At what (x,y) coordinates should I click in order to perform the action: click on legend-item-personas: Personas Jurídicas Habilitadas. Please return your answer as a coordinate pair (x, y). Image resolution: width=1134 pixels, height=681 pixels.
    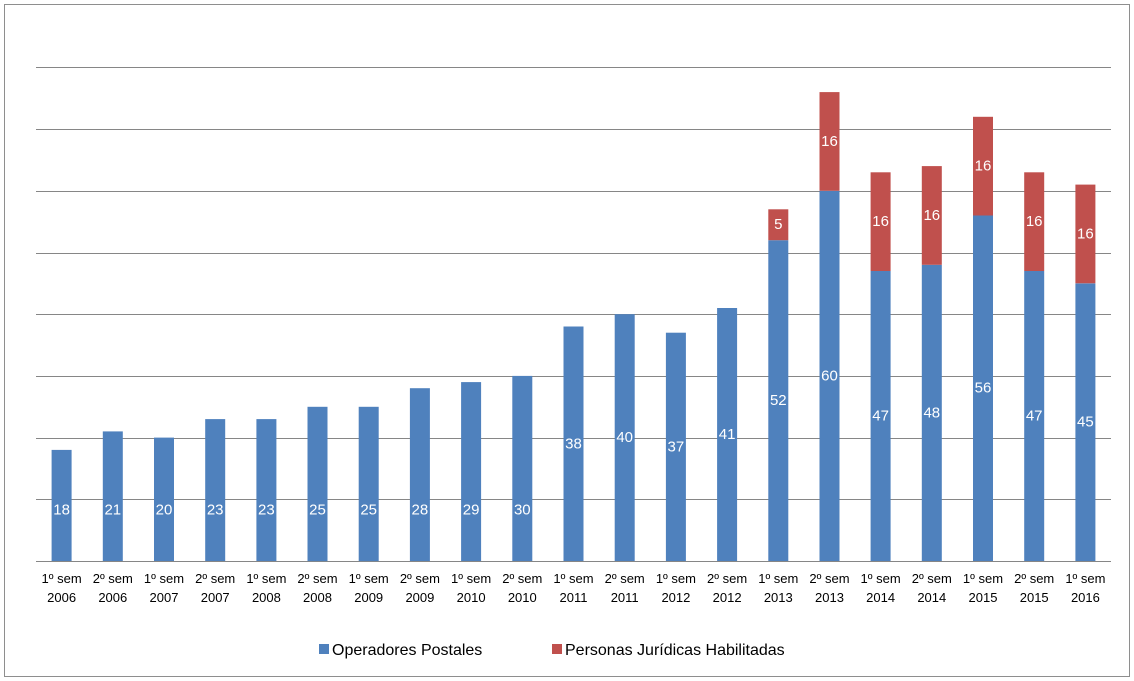
    Looking at the image, I should click on (668, 650).